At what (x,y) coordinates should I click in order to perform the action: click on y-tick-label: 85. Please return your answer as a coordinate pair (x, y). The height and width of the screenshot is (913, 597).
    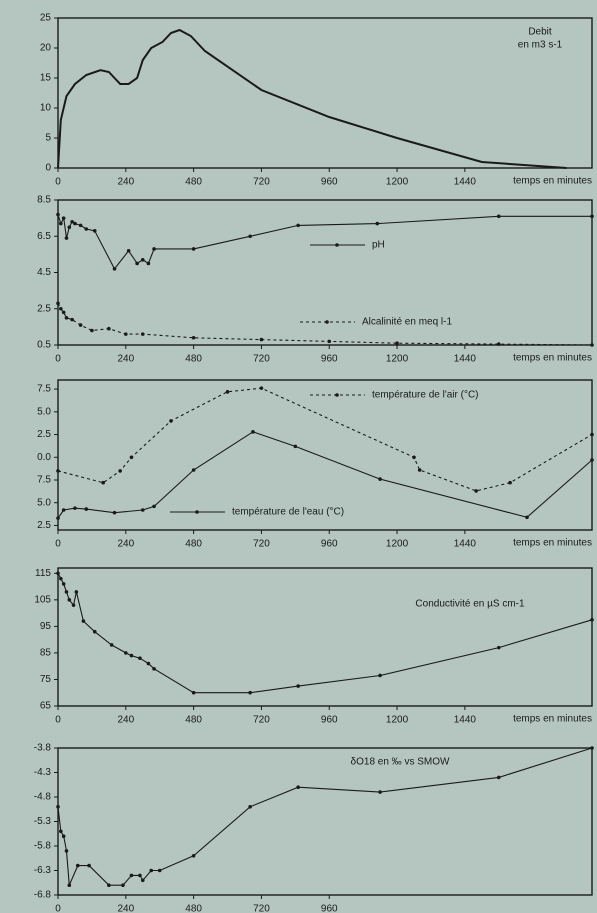
    Looking at the image, I should click on (46, 653).